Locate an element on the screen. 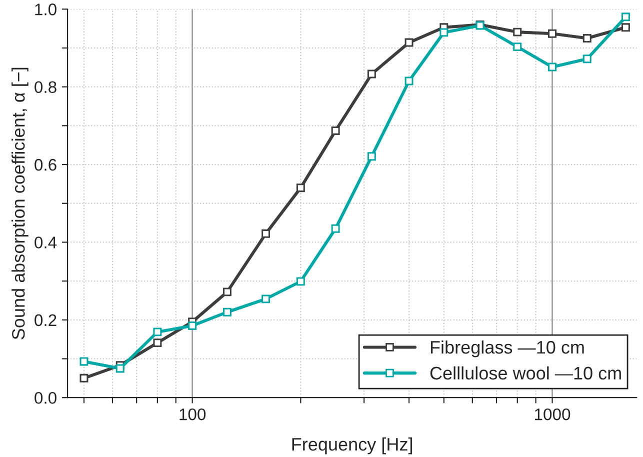  x-tick-label: 1000 is located at coordinates (552, 414).